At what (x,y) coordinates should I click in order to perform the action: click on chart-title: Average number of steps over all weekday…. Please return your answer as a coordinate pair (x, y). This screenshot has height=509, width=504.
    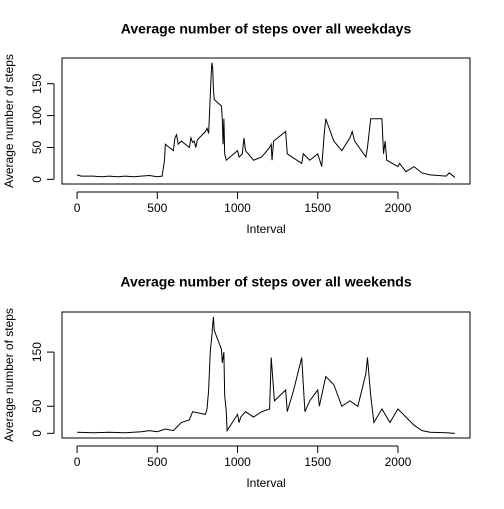
    Looking at the image, I should click on (266, 29).